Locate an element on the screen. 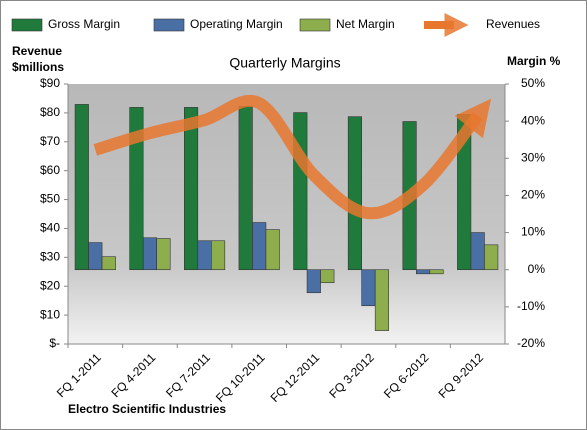 The height and width of the screenshot is (430, 587). y-tick-label: $60 is located at coordinates (50, 170).